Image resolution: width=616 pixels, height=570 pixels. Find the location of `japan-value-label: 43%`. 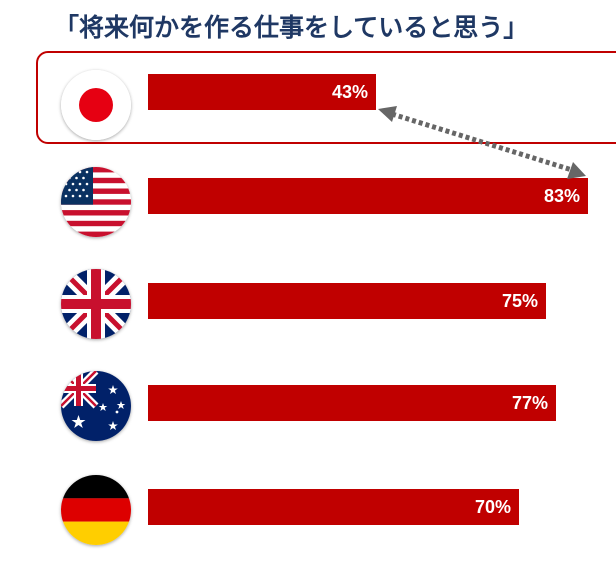

japan-value-label: 43% is located at coordinates (349, 92).